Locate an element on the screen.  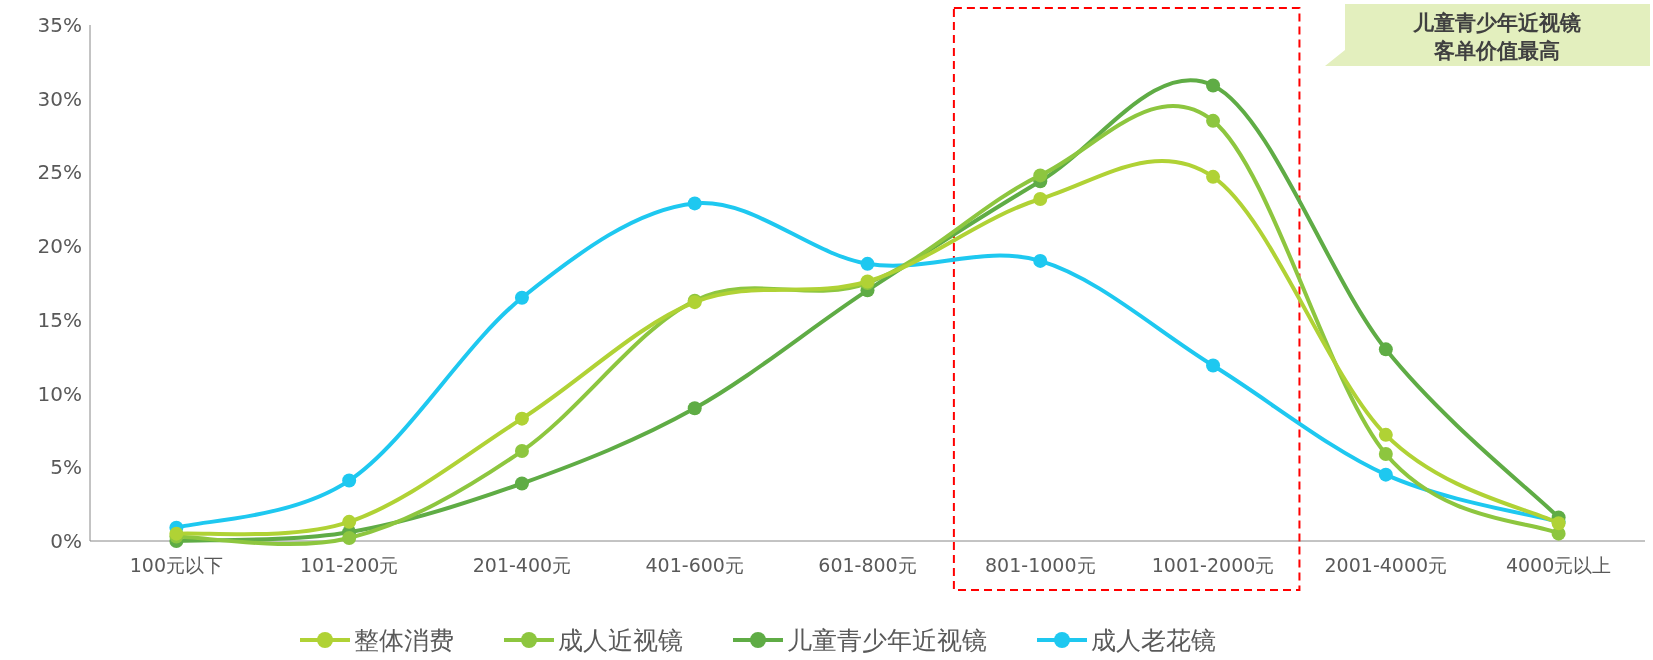
x-tick-label: 2001-4000元 is located at coordinates (1386, 565).